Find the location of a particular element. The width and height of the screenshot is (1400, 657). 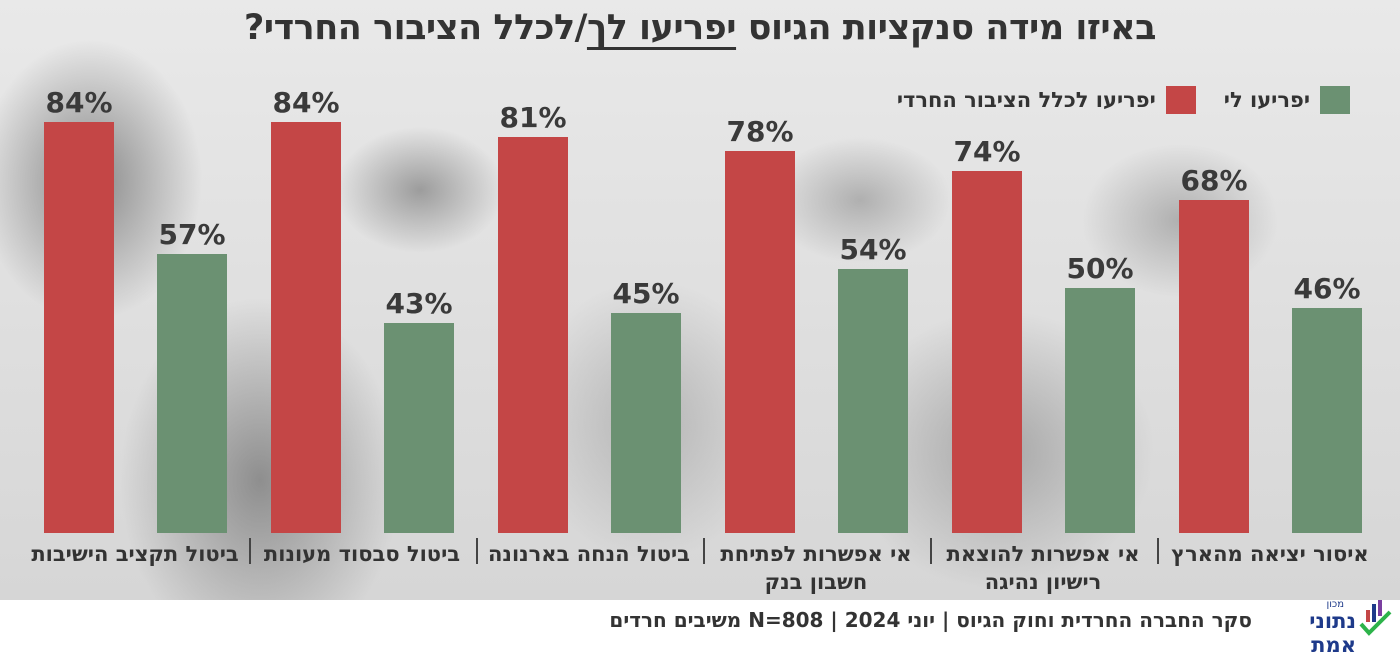

title-part: באיזו מידה סנקציות הגיוס is located at coordinates (946, 28).